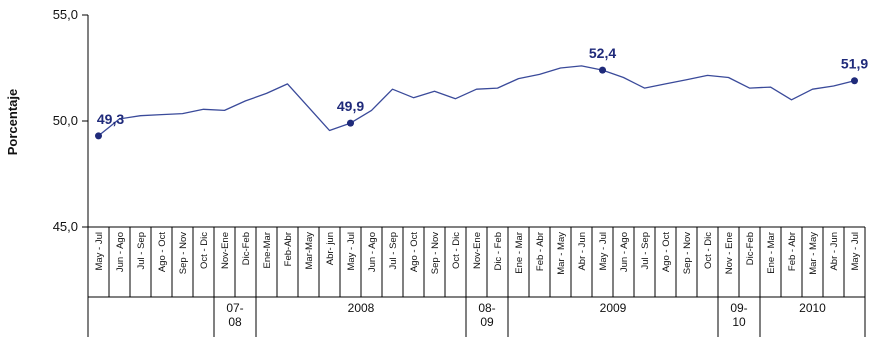 This screenshot has width=879, height=337. I want to click on x-group-label: 09-, so click(738, 308).